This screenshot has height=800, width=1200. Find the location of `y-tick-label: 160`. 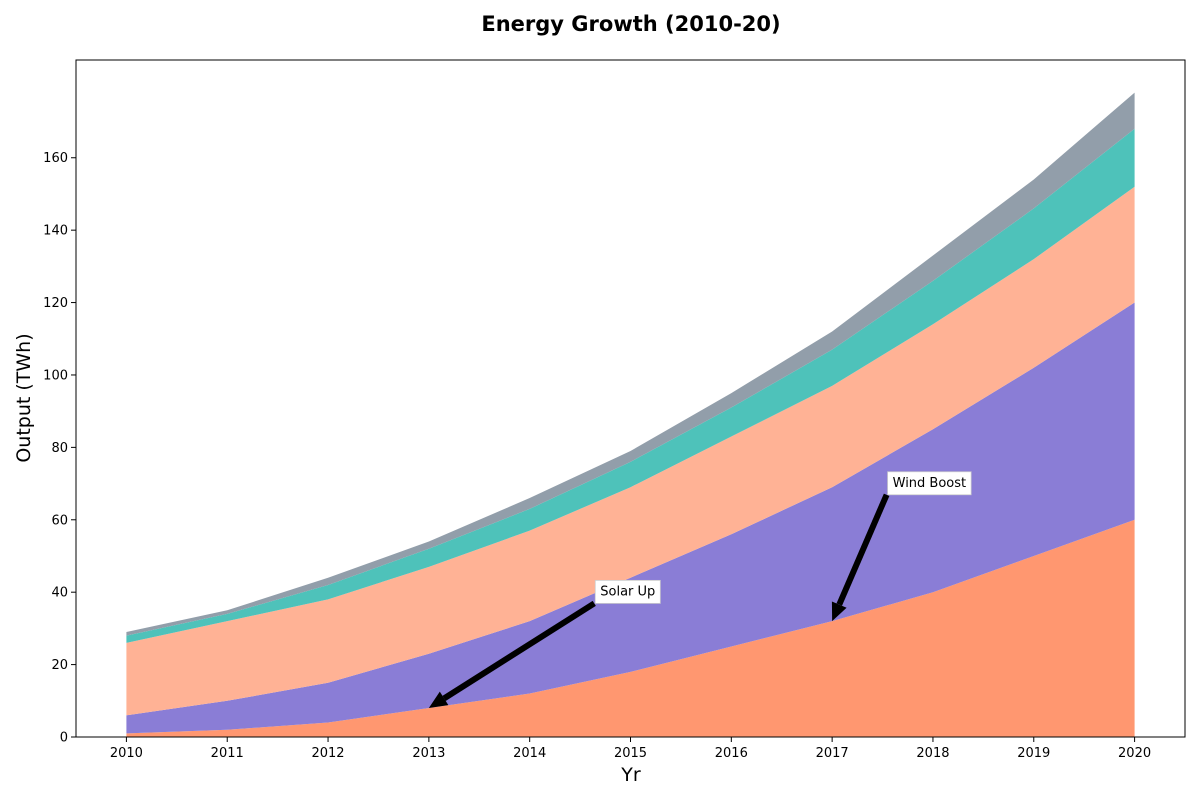

y-tick-label: 160 is located at coordinates (55, 158).